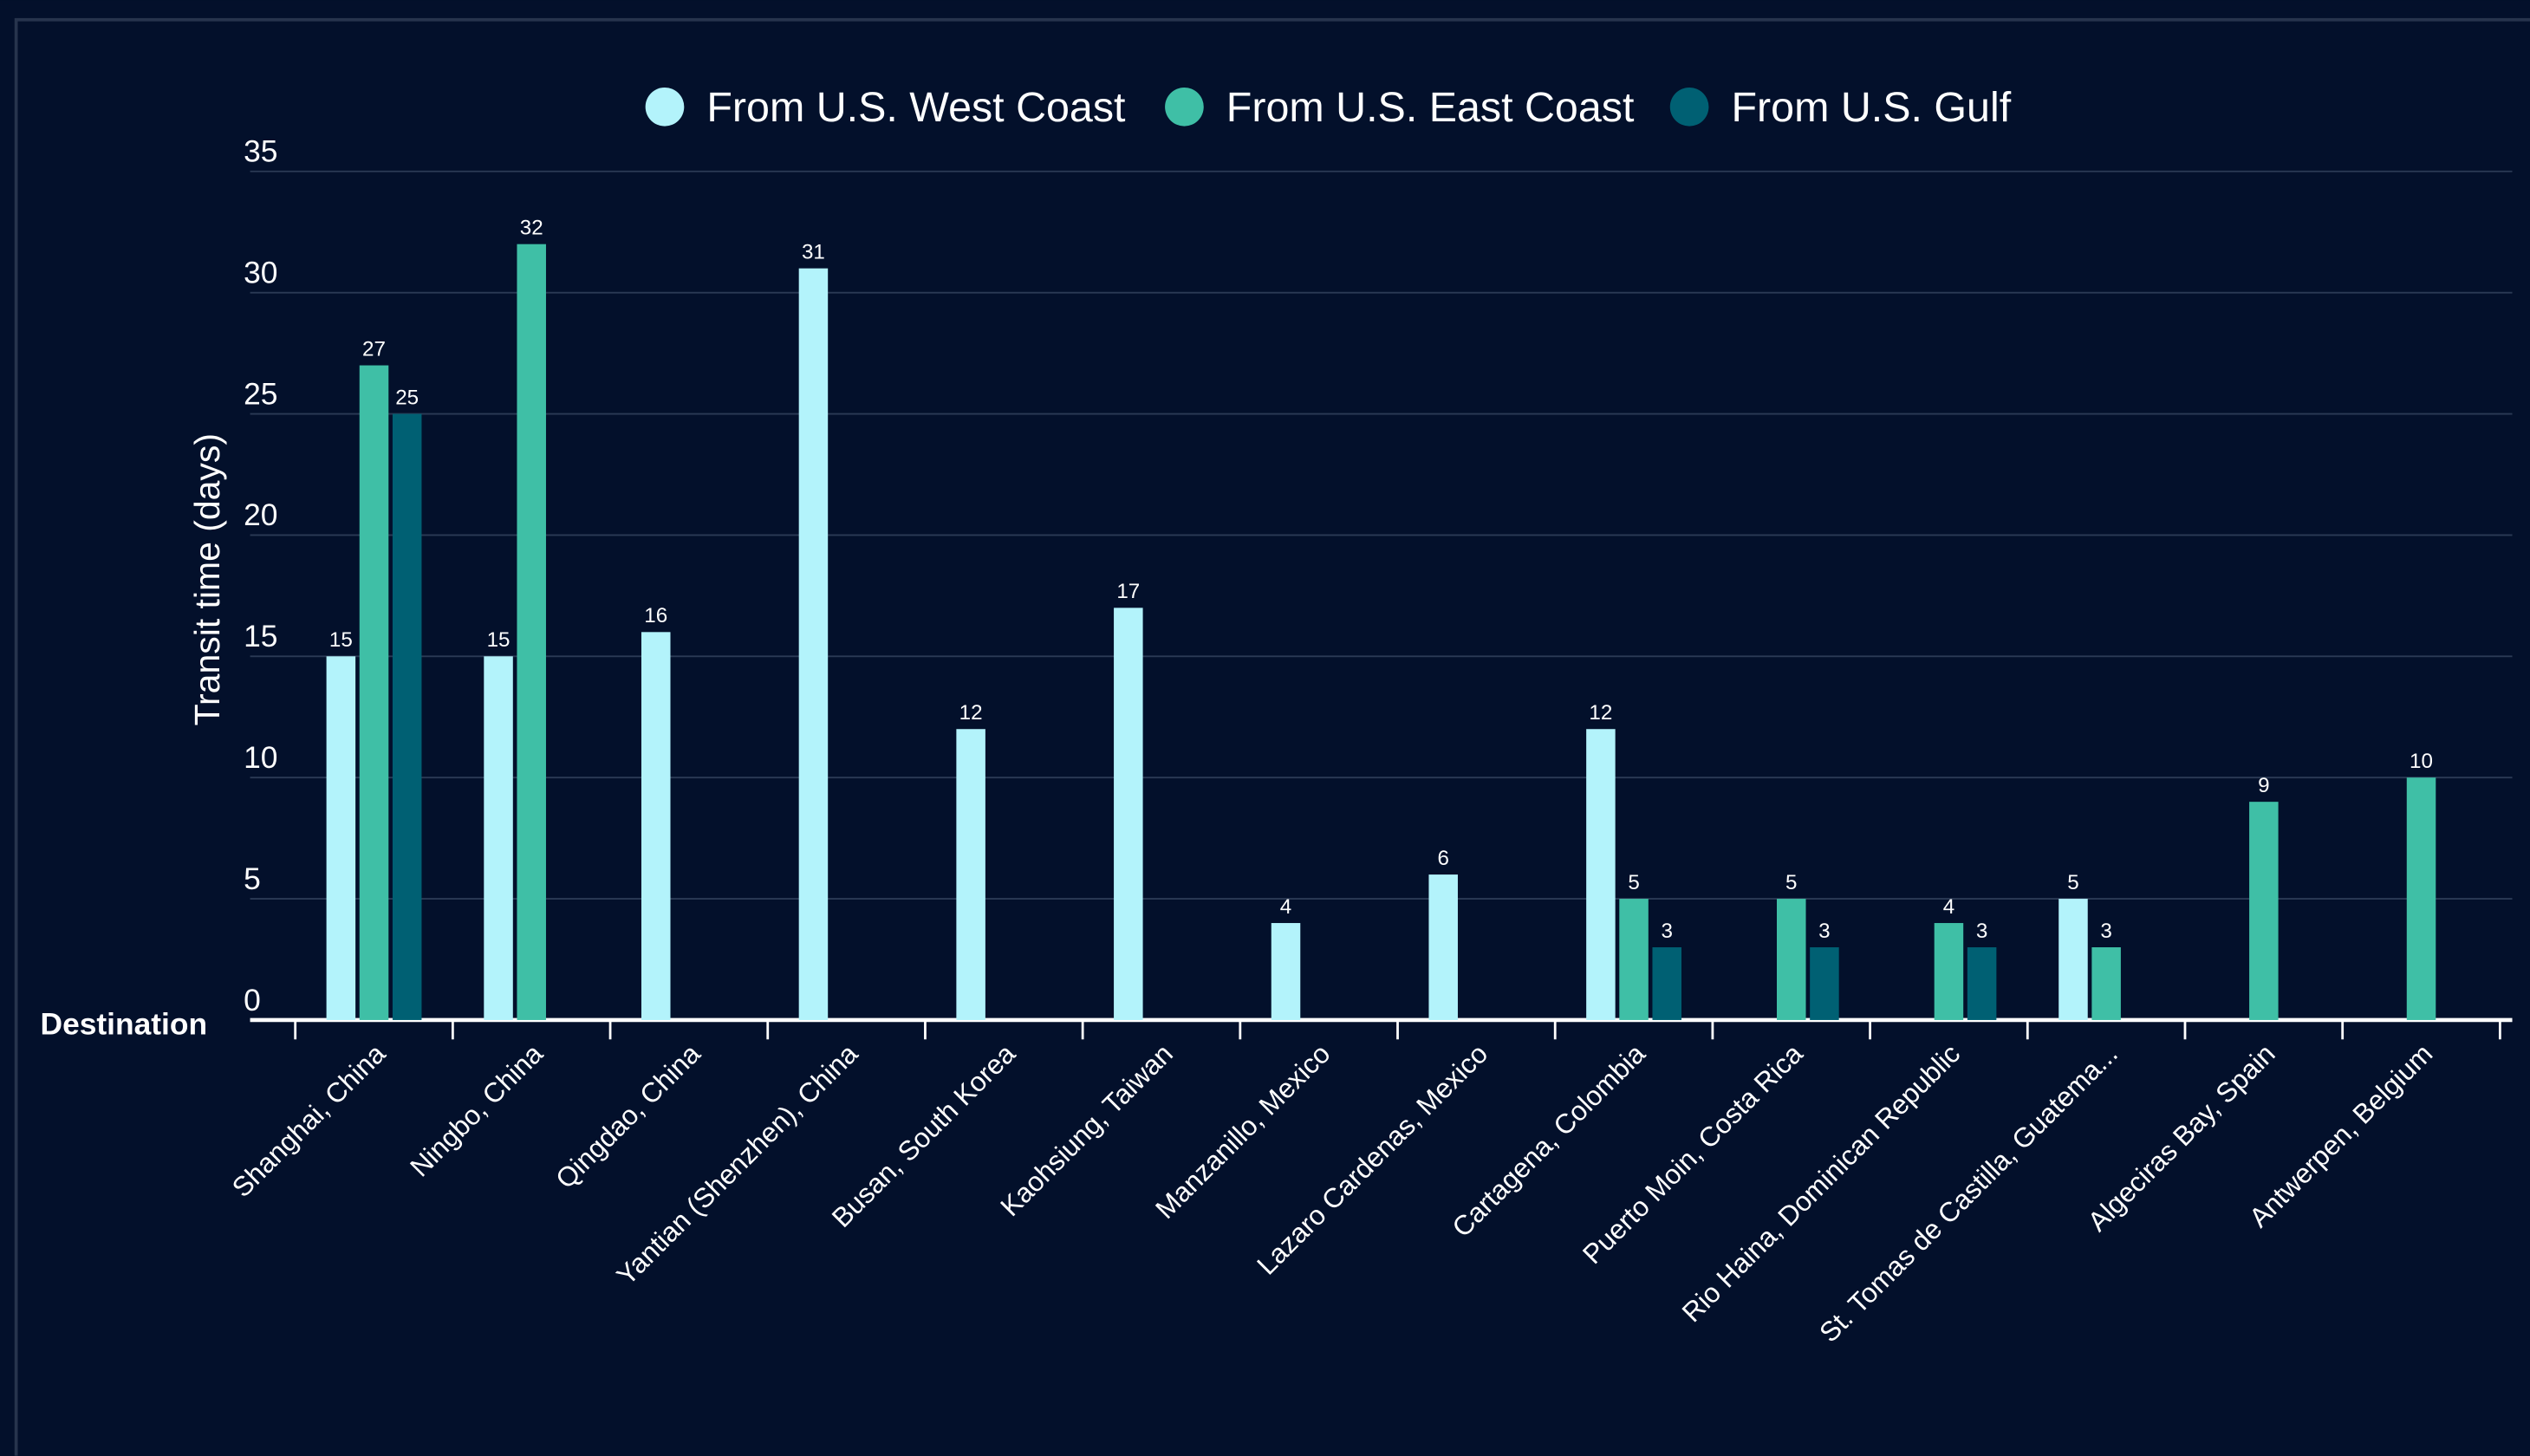 This screenshot has width=2530, height=1456. What do you see at coordinates (260, 636) in the screenshot?
I see `y-tick-label: 15` at bounding box center [260, 636].